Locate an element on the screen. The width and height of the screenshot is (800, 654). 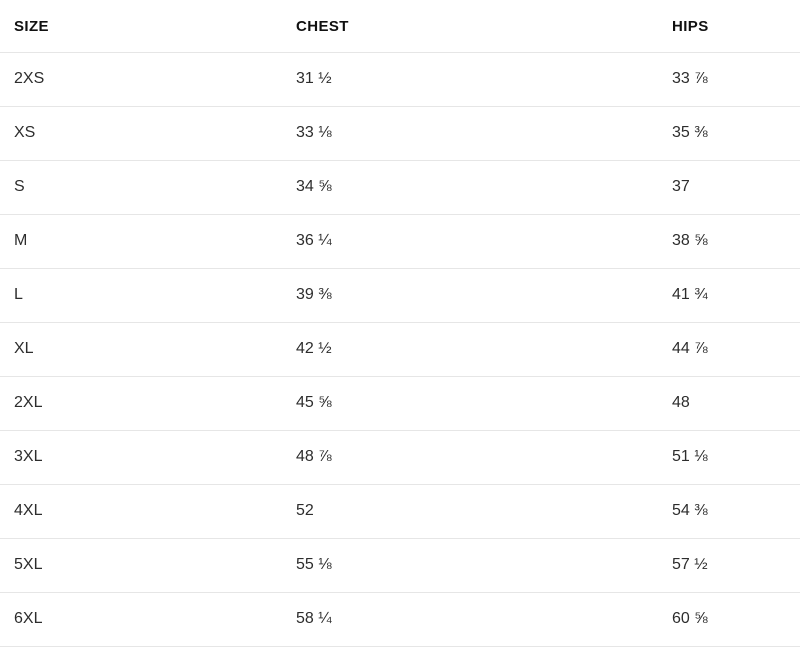
size-cell: XL is located at coordinates (148, 349).